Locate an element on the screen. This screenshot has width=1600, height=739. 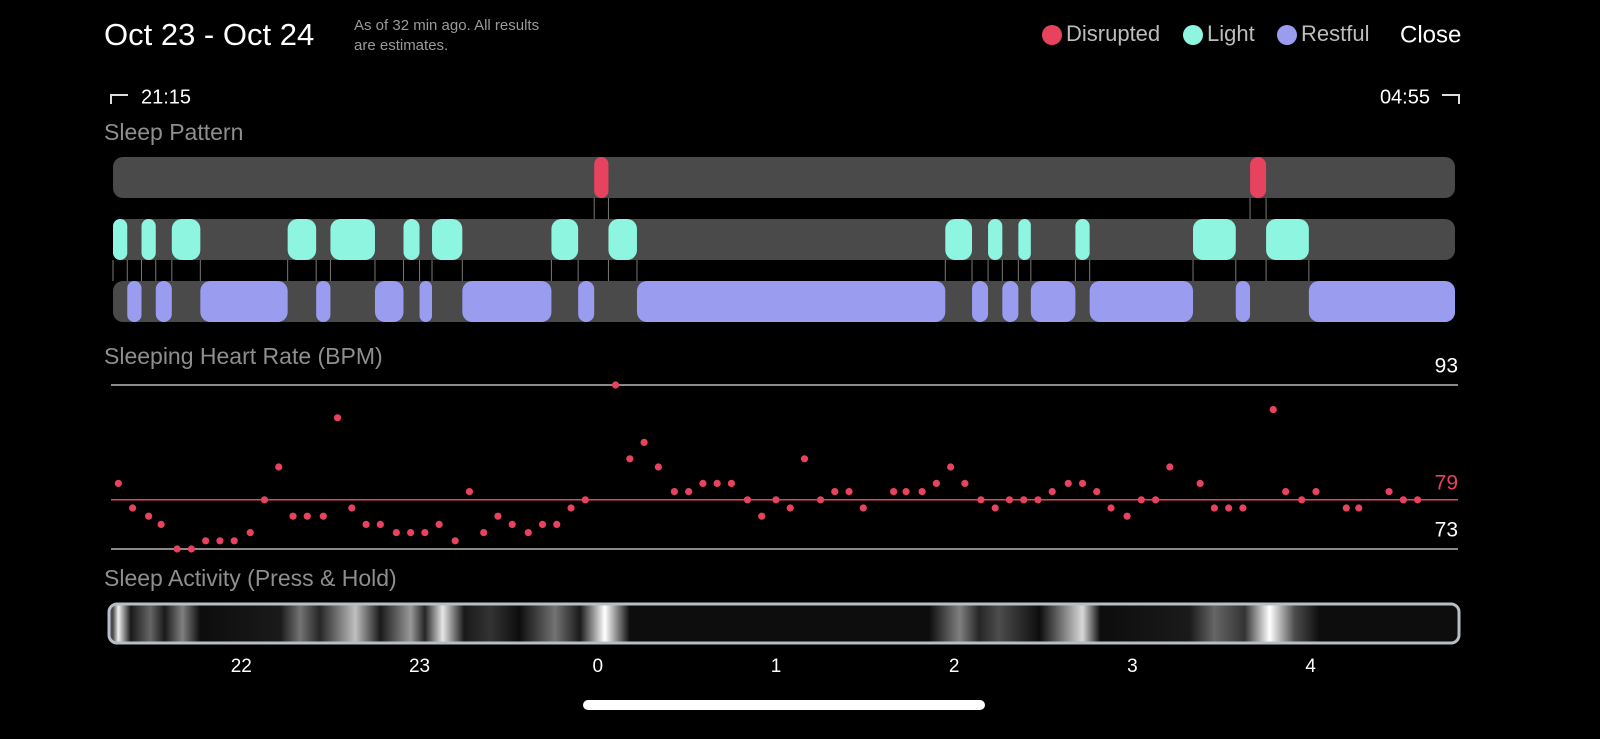
section-title: Sleep Pattern is located at coordinates (173, 132).